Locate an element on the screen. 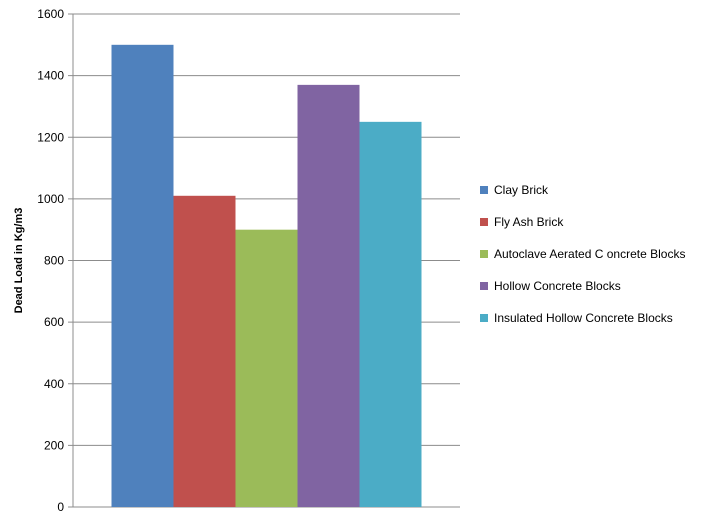 Image resolution: width=712 pixels, height=514 pixels. bar-insulated-hollow-concrete-blocks is located at coordinates (390, 314).